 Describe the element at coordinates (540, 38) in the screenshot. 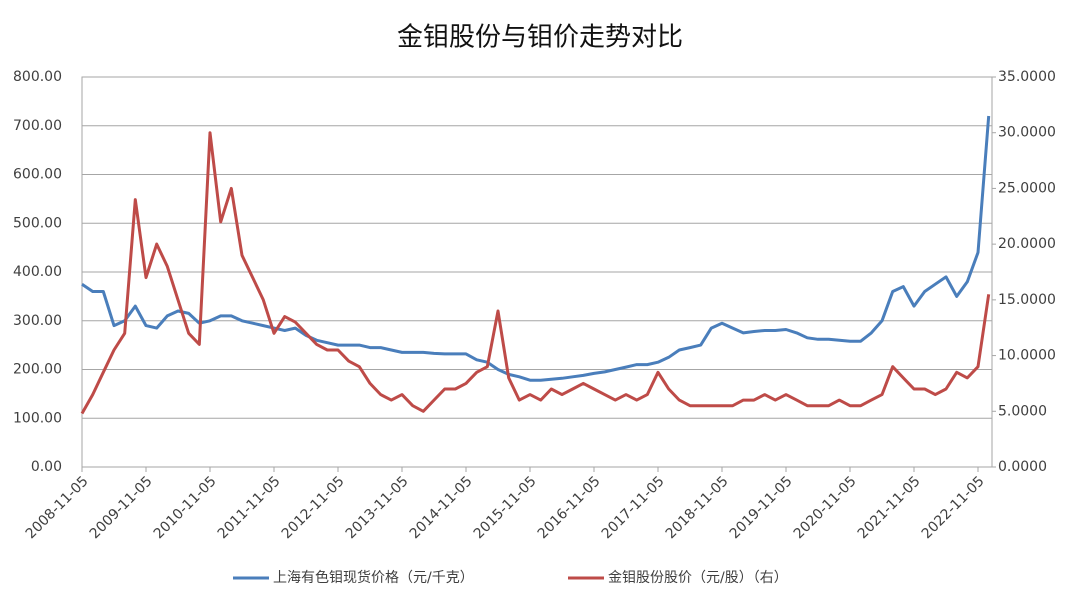

I see `chart-title: 金钼股份与钼价走势对比` at that location.